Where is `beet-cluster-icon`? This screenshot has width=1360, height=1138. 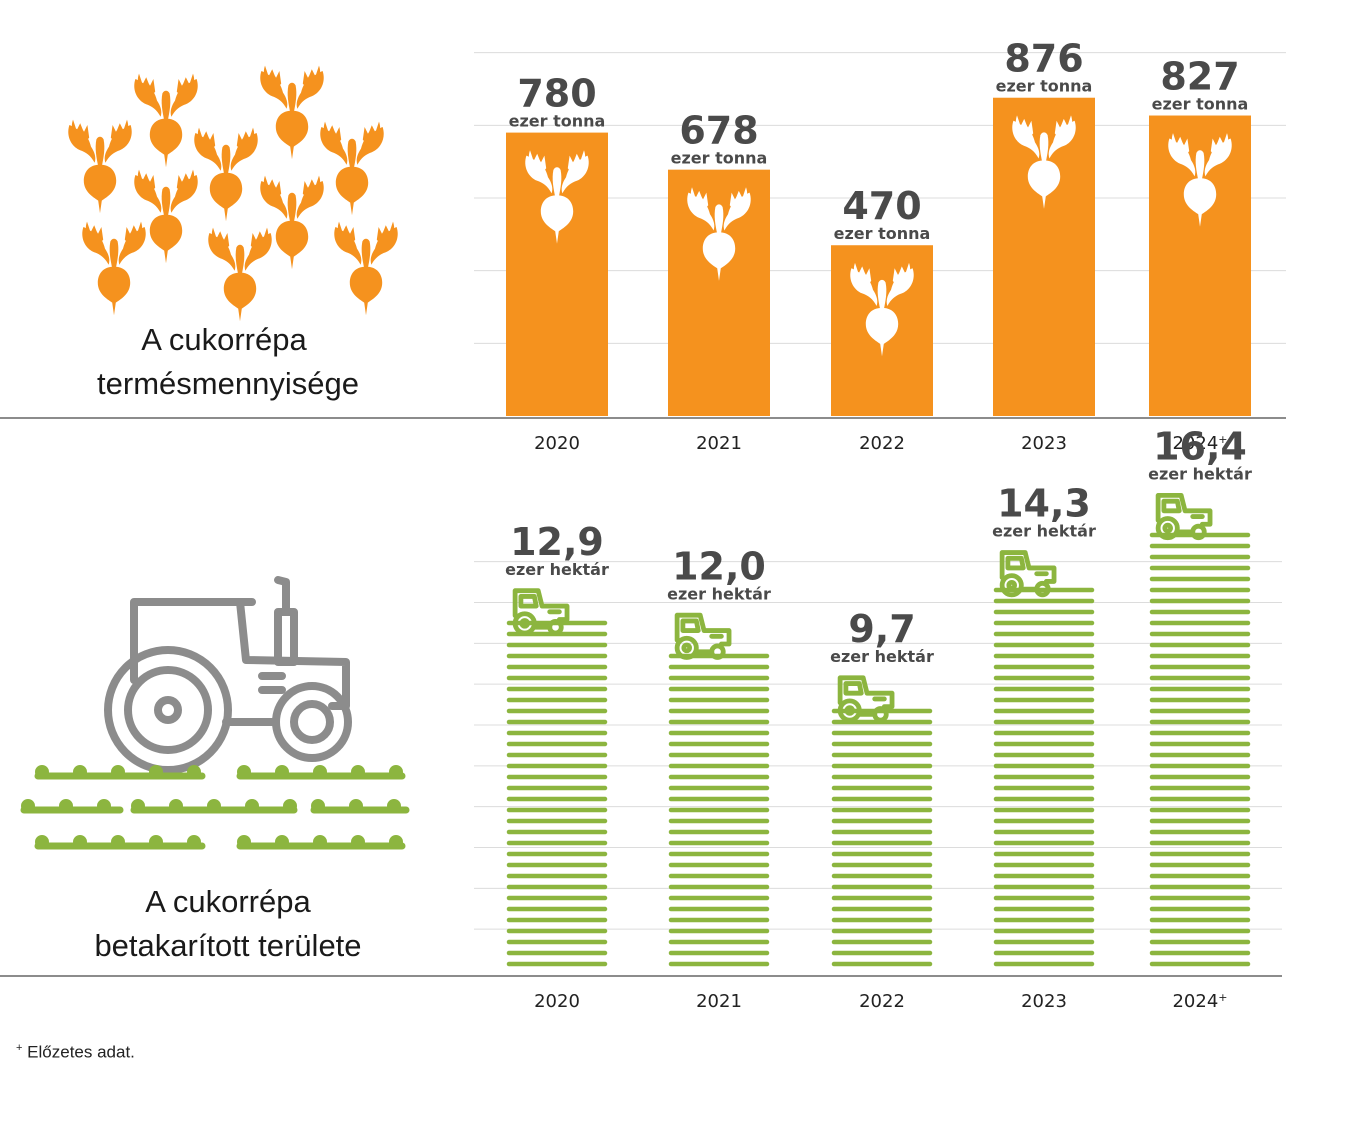
beet-cluster-icon is located at coordinates (233, 193).